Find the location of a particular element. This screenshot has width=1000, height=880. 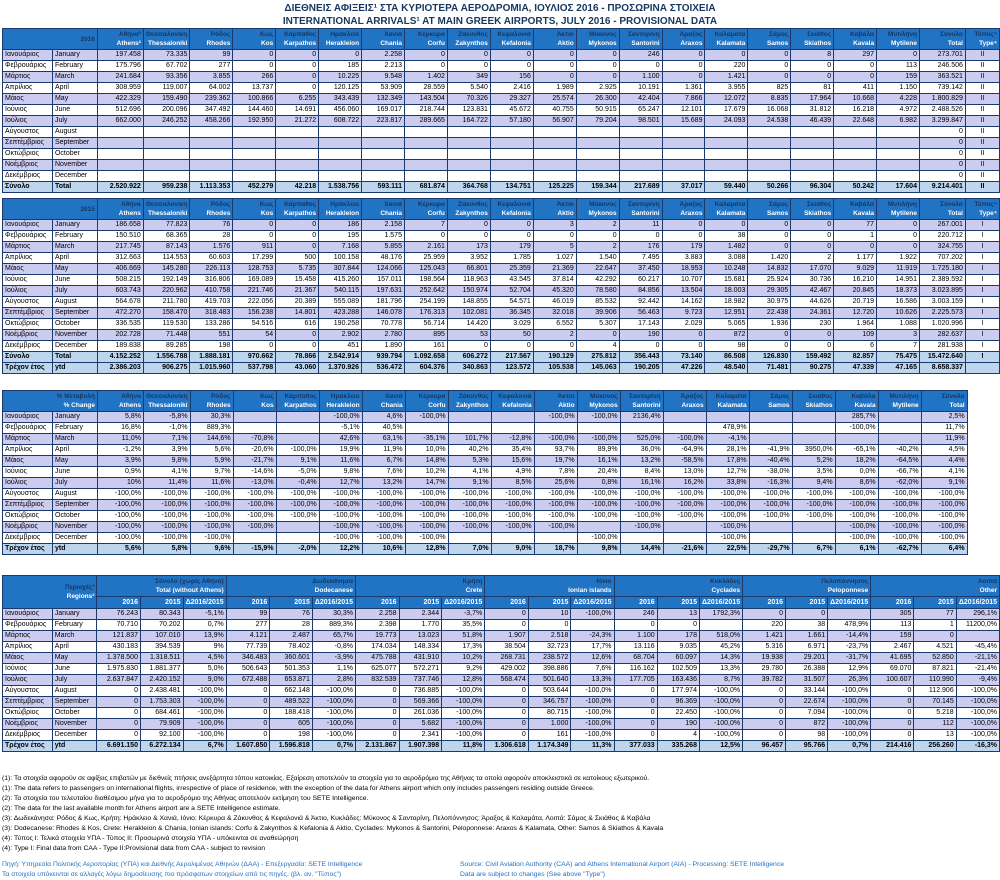

value-cell: 4.972 is located at coordinates (898, 110).